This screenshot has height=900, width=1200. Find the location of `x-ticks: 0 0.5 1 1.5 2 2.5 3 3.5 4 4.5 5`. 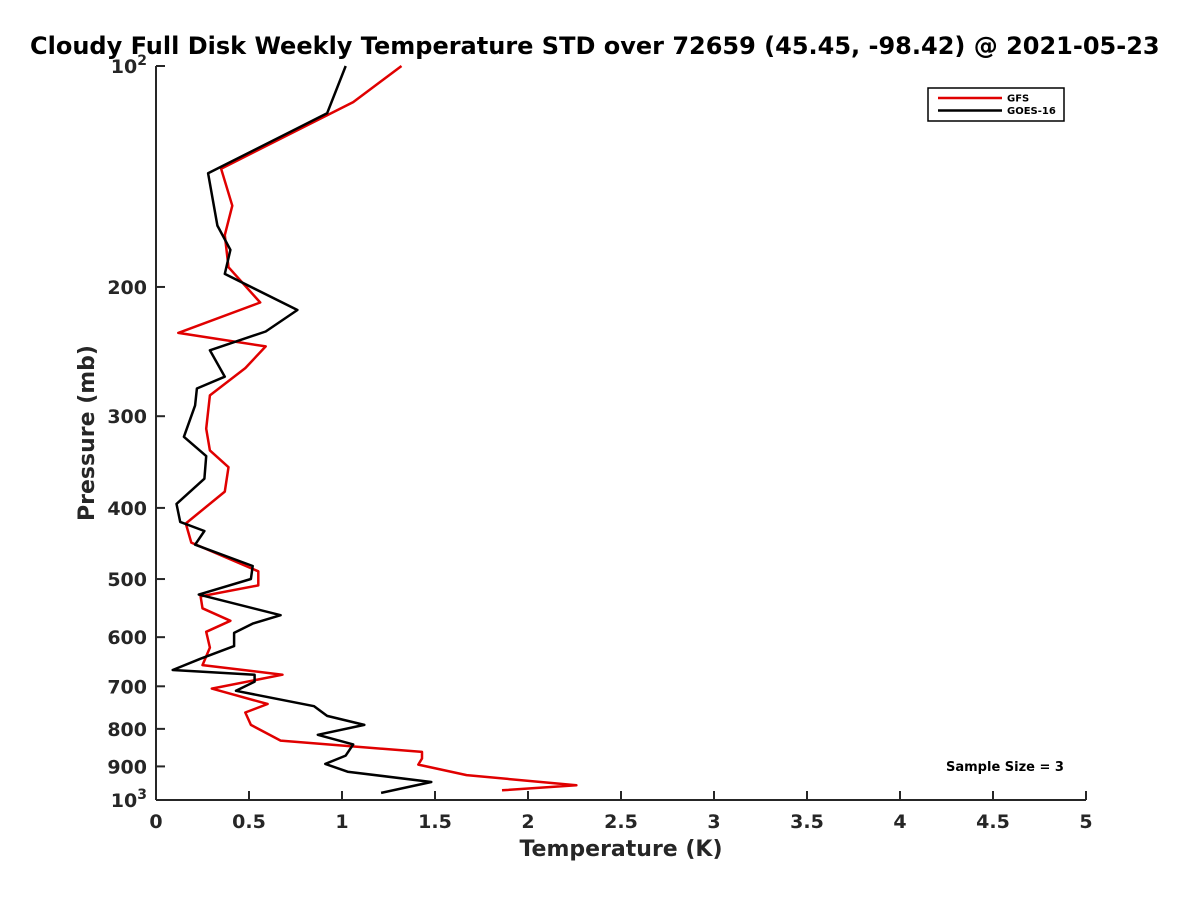

x-ticks: 0 0.5 1 1.5 2 2.5 3 3.5 4 4.5 5 is located at coordinates (621, 812).